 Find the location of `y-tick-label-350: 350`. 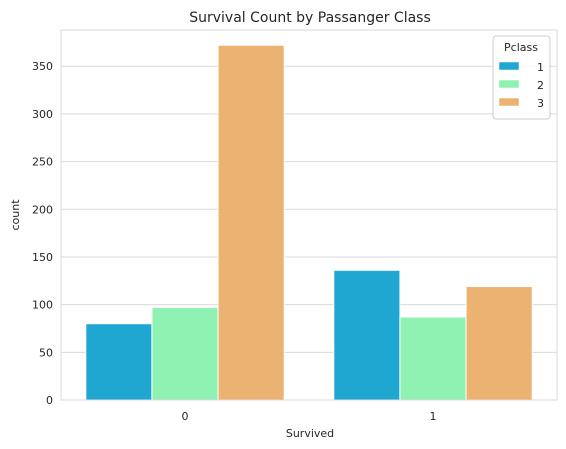

y-tick-label-350: 350 is located at coordinates (42, 66).